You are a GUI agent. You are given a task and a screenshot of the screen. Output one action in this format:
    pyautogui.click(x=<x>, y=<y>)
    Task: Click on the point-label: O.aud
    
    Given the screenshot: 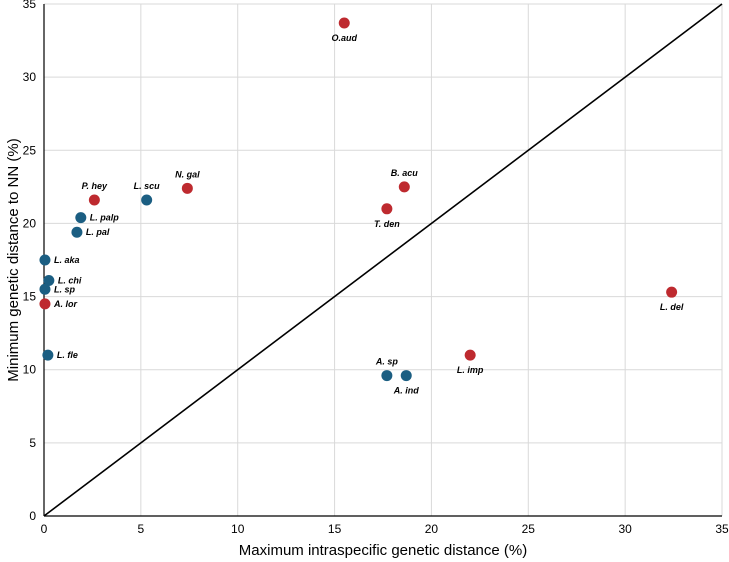 What is the action you would take?
    pyautogui.click(x=344, y=38)
    